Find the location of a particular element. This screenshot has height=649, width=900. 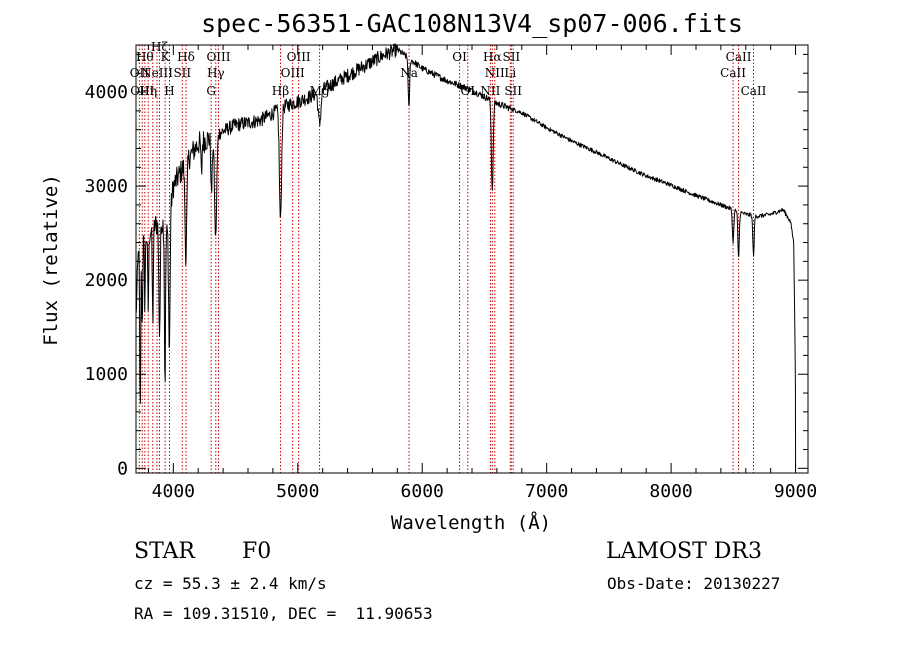

line-label: Hη is located at coordinates (148, 91).